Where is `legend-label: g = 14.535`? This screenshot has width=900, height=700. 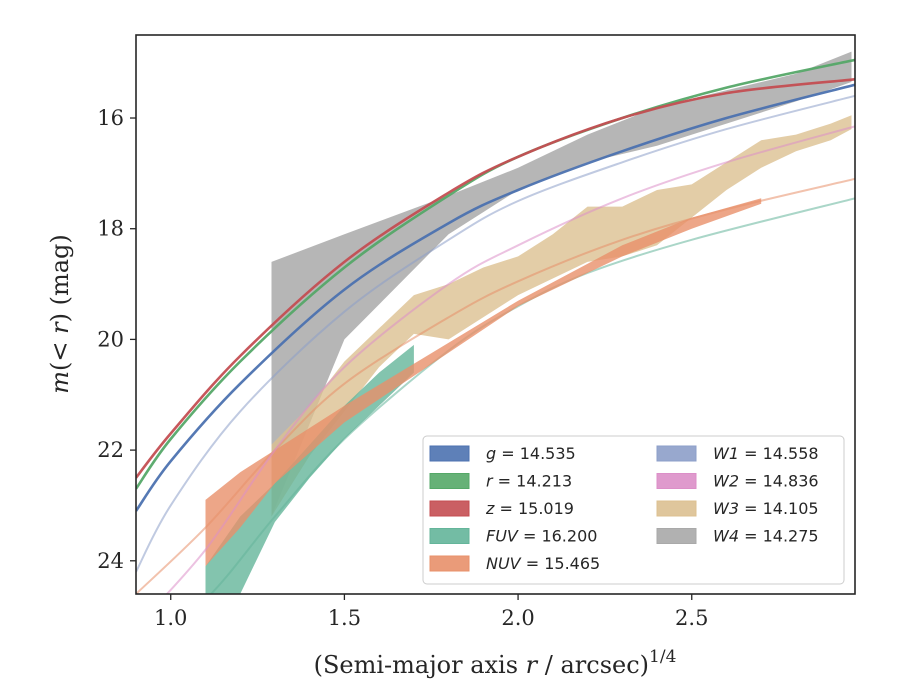 legend-label: g = 14.535 is located at coordinates (531, 453).